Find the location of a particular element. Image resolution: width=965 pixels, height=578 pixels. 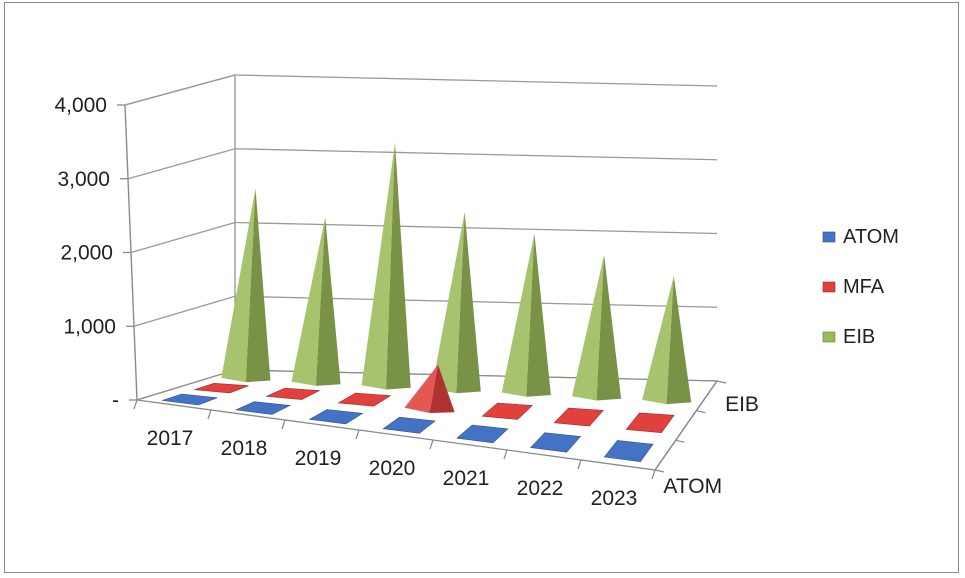

data-mark-mfa-2019 is located at coordinates (364, 399).